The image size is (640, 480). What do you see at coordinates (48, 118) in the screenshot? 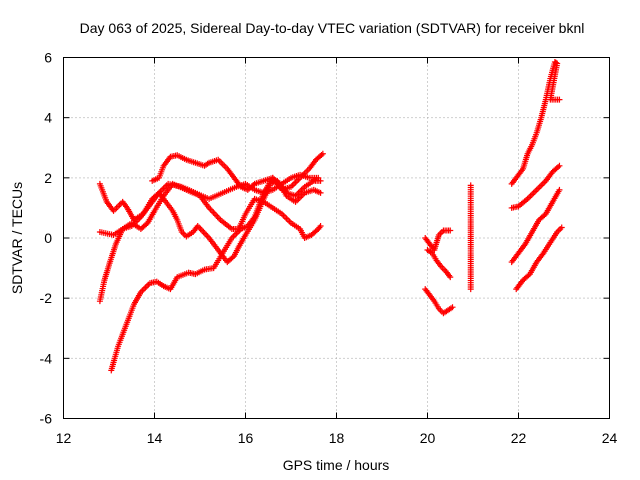
I see `y-tick-label: 4` at bounding box center [48, 118].